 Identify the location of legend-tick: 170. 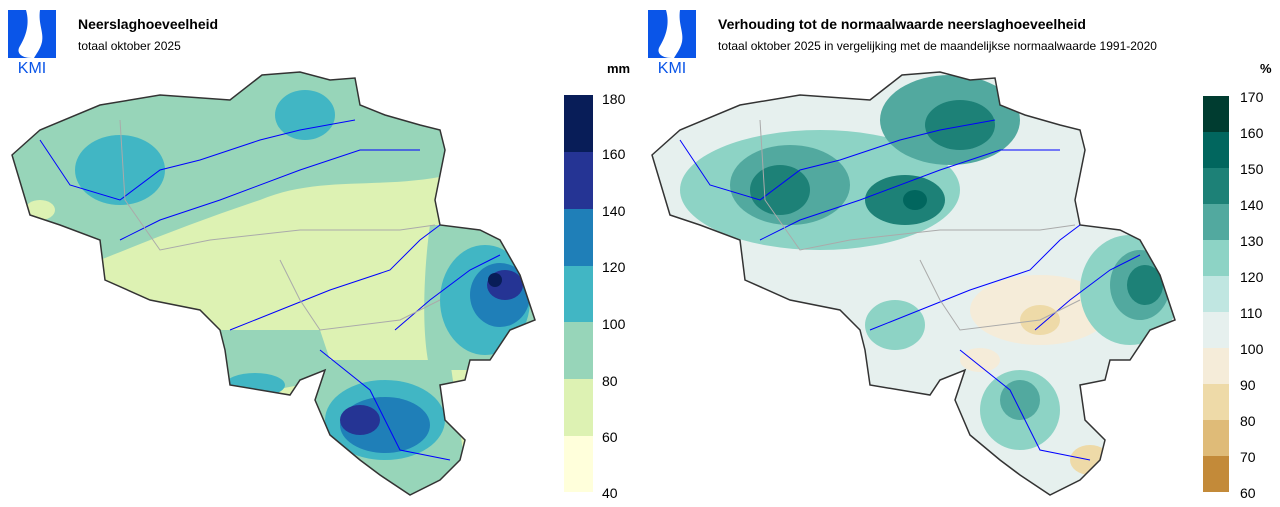
(1252, 97).